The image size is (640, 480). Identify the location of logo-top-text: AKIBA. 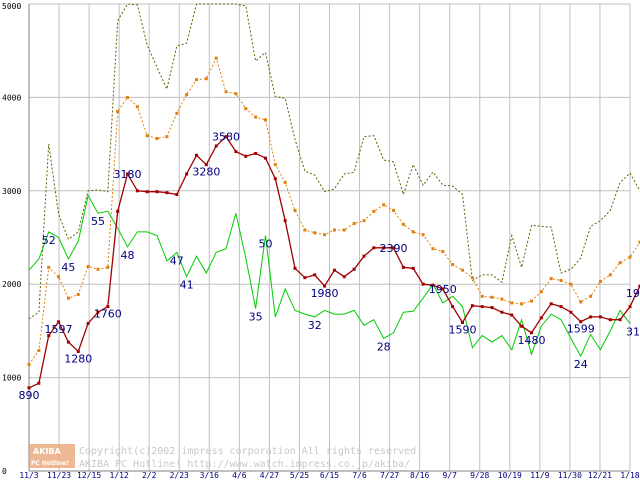
(47, 451).